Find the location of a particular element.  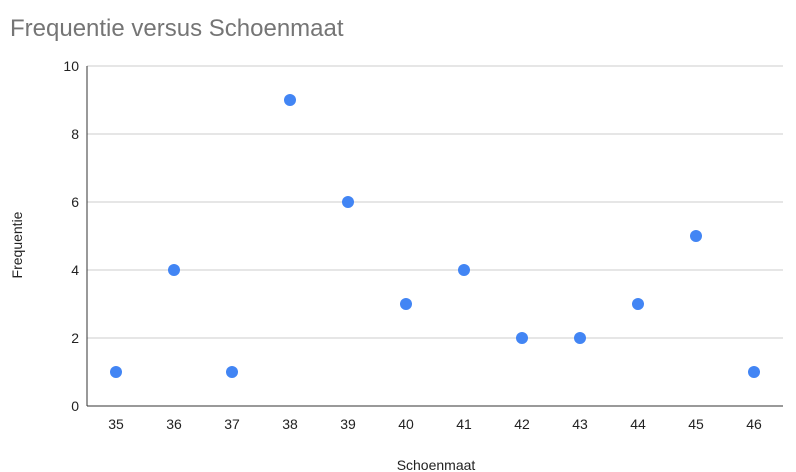

x-tick-label: 39 is located at coordinates (348, 424).